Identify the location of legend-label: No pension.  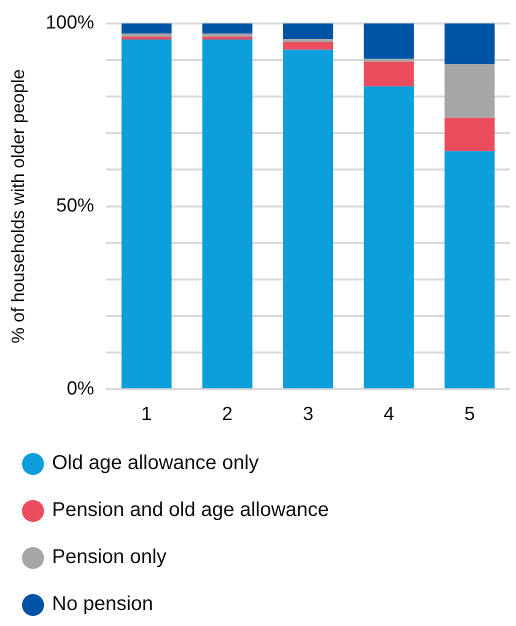
(103, 604).